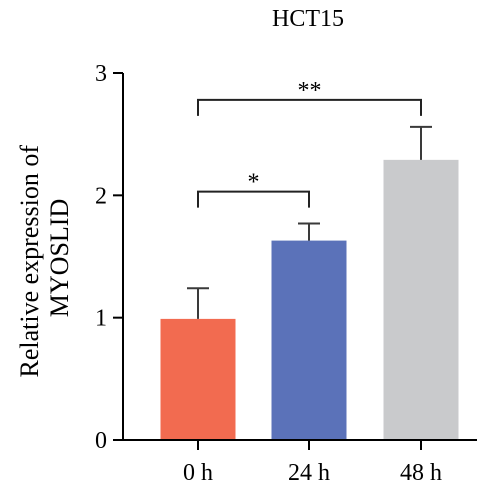  I want to click on x-axis: 0 h 24 h 48 h, so click(300, 462).